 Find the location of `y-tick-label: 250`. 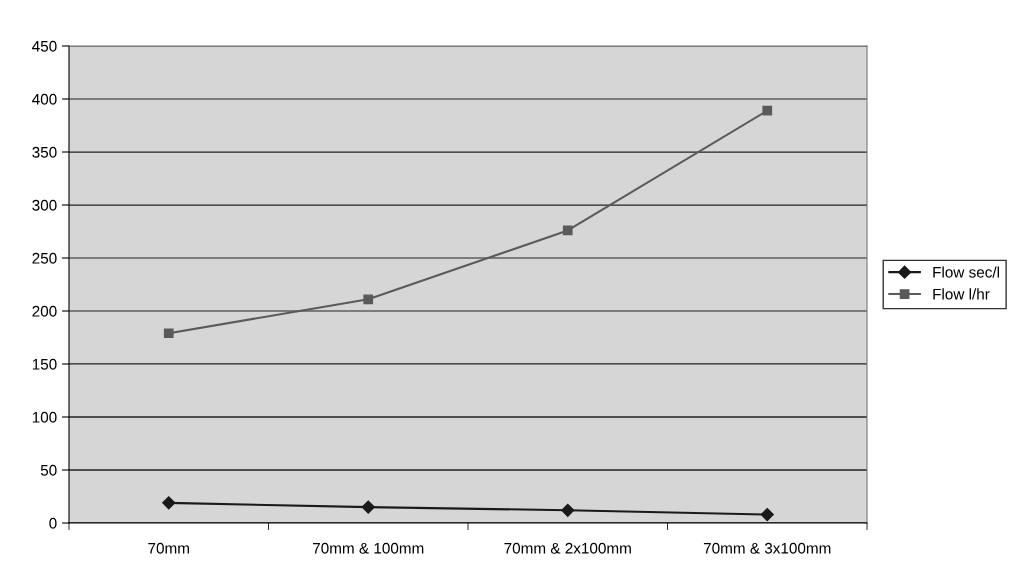

y-tick-label: 250 is located at coordinates (44, 258).